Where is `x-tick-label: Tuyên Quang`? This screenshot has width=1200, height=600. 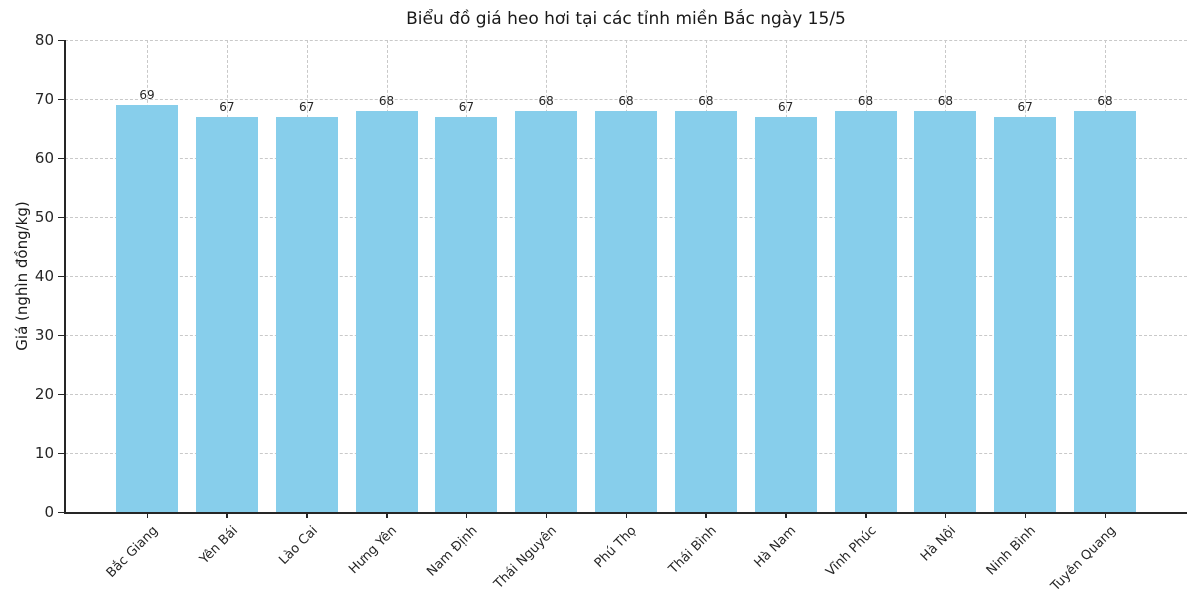 x-tick-label: Tuyên Quang is located at coordinates (1083, 559).